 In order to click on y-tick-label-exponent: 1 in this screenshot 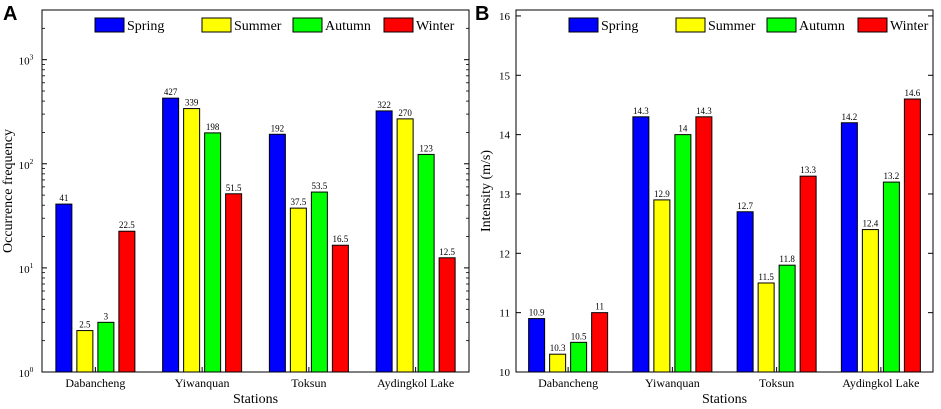, I will do `click(32, 265)`.